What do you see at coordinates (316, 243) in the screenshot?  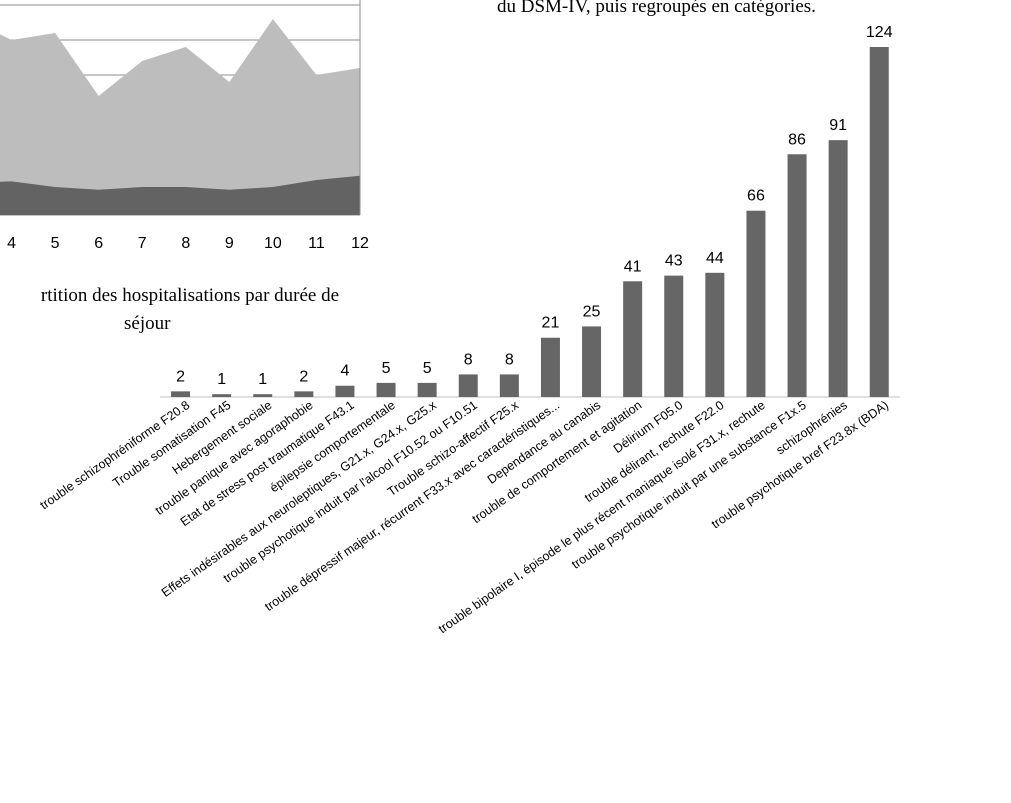 I see `area-x-tick-label: 11` at bounding box center [316, 243].